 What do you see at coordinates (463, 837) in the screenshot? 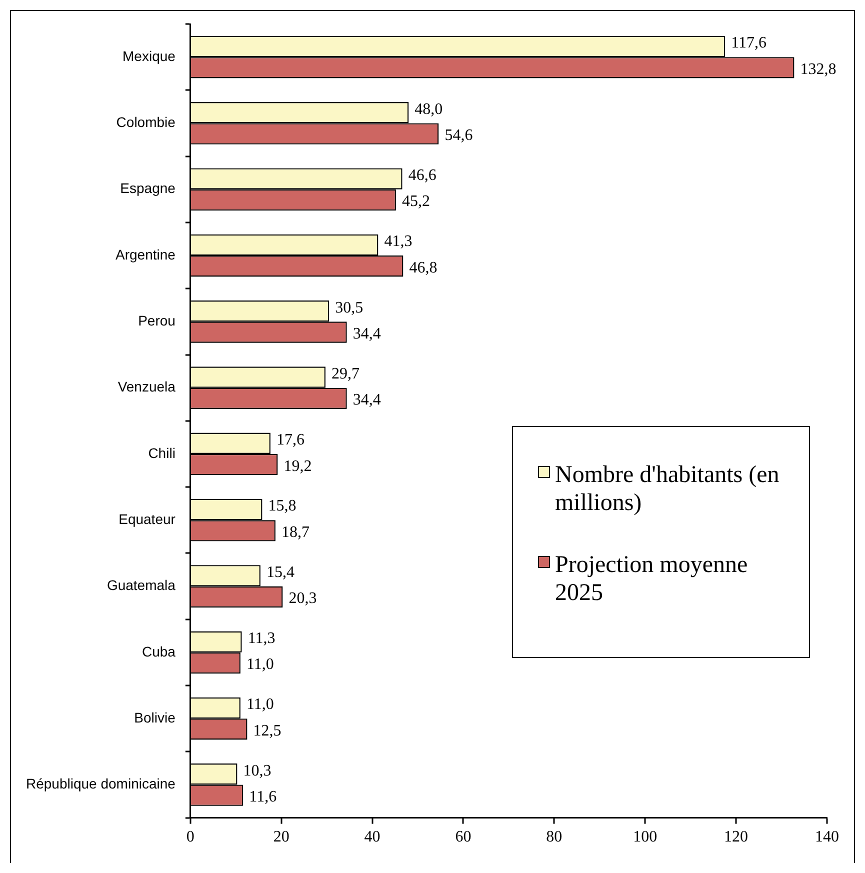
I see `x-tick-label: 60` at bounding box center [463, 837].